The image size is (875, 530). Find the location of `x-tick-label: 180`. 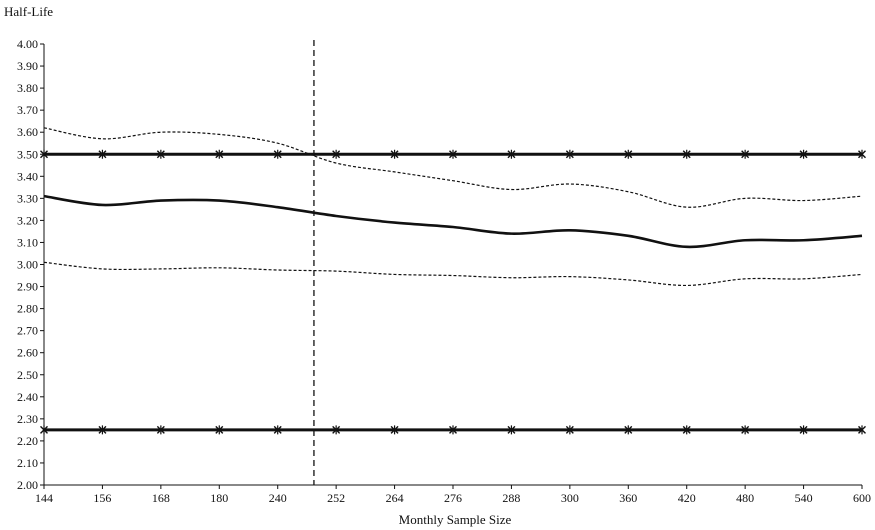

x-tick-label: 180 is located at coordinates (219, 498).